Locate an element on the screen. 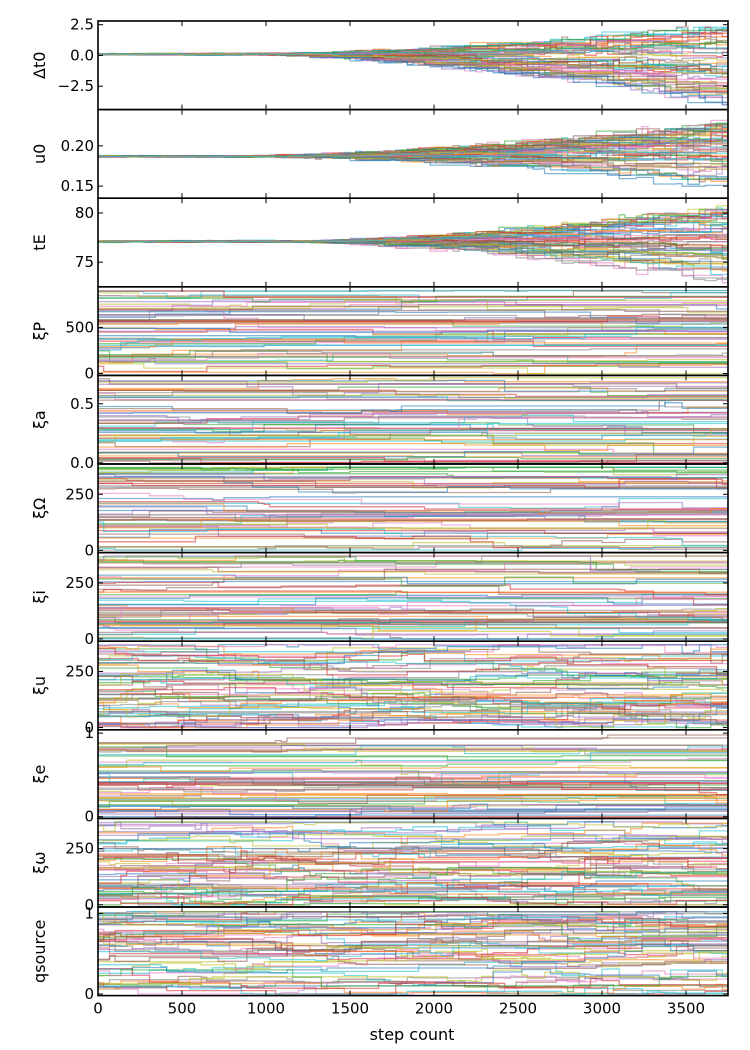 The image size is (750, 1050). panel-xiOmega: 0 250 ξΩ is located at coordinates (379, 511).